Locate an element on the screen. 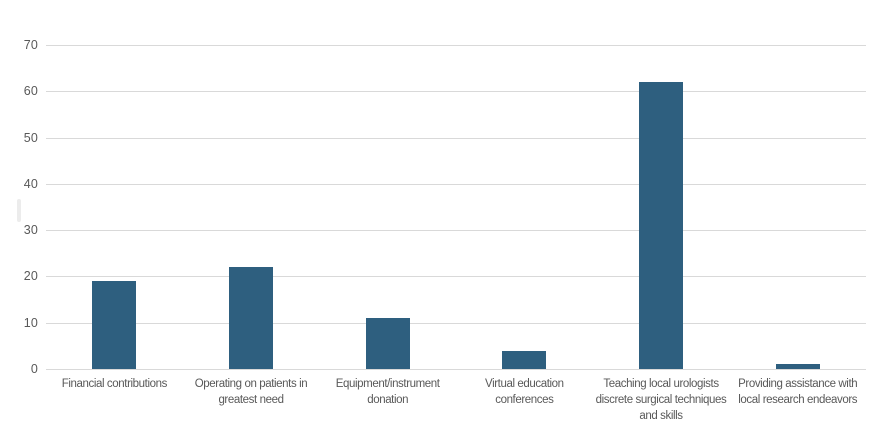 The width and height of the screenshot is (887, 442). y-tick-label: 30 is located at coordinates (30, 230).